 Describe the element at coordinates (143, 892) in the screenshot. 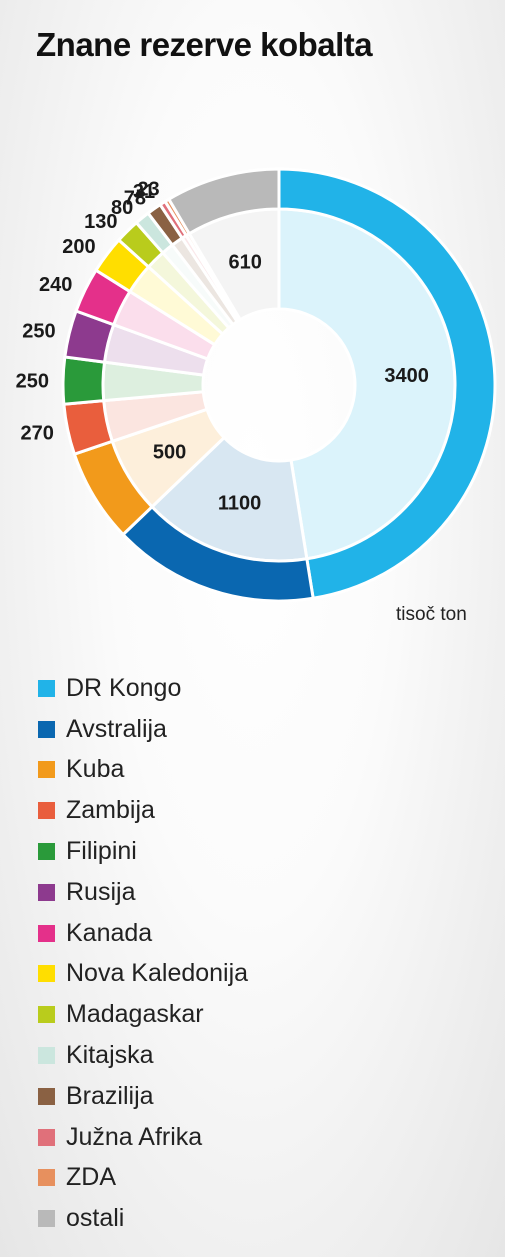

I see `legend-item-rusija: Rusija` at that location.